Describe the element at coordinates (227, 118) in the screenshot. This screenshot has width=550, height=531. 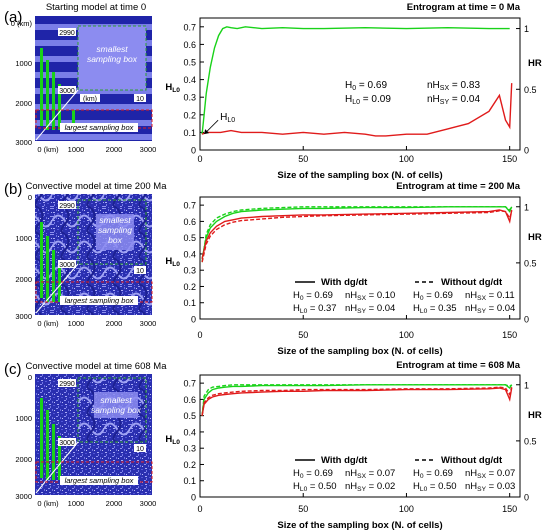
I see `annotation-label: HL0` at that location.